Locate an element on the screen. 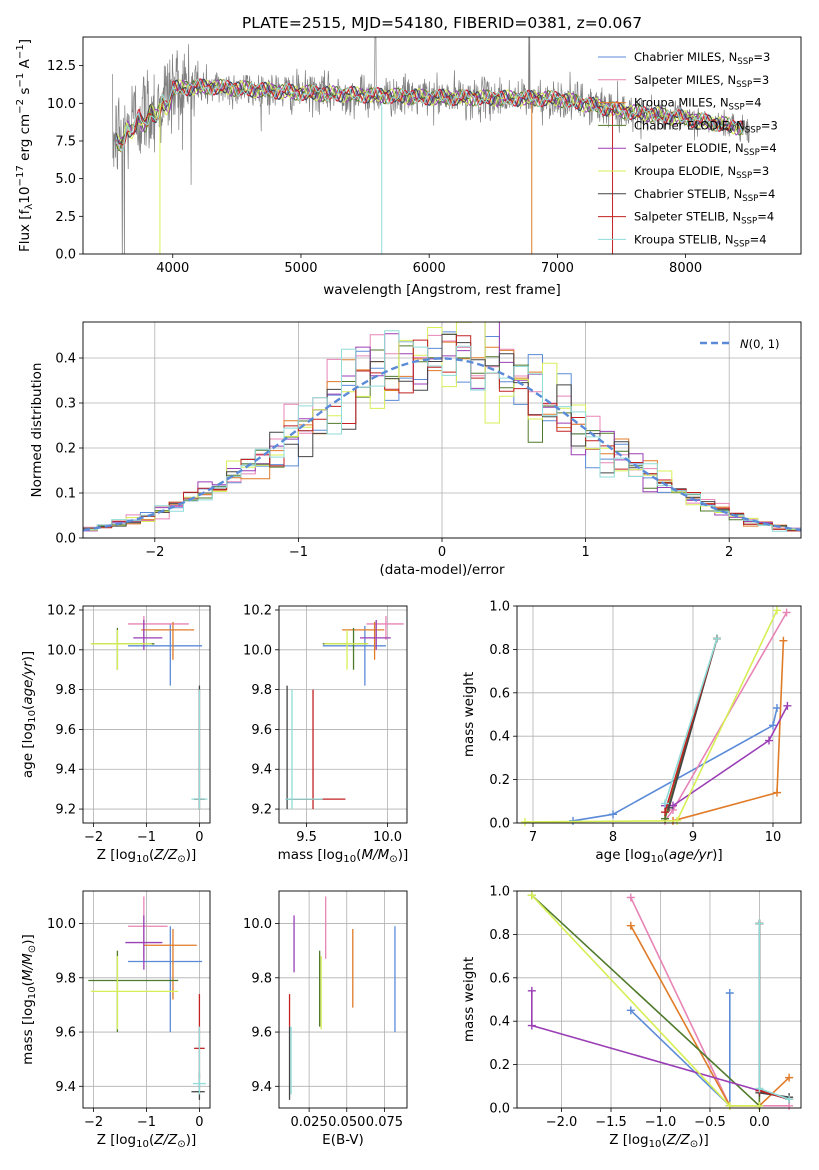 This screenshot has width=819, height=1170. series-kroupa-elodie is located at coordinates (651, 716).